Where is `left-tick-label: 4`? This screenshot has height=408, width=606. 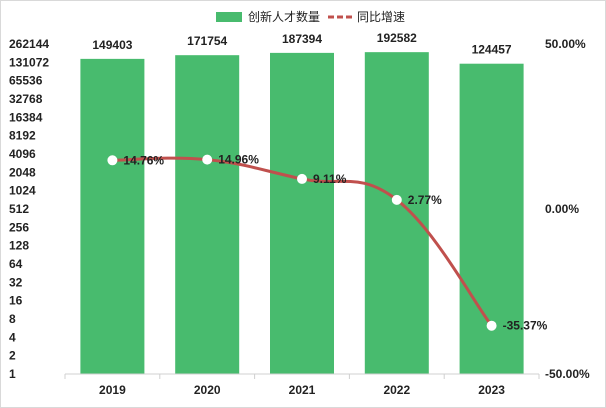
left-tick-label: 4 is located at coordinates (12, 337).